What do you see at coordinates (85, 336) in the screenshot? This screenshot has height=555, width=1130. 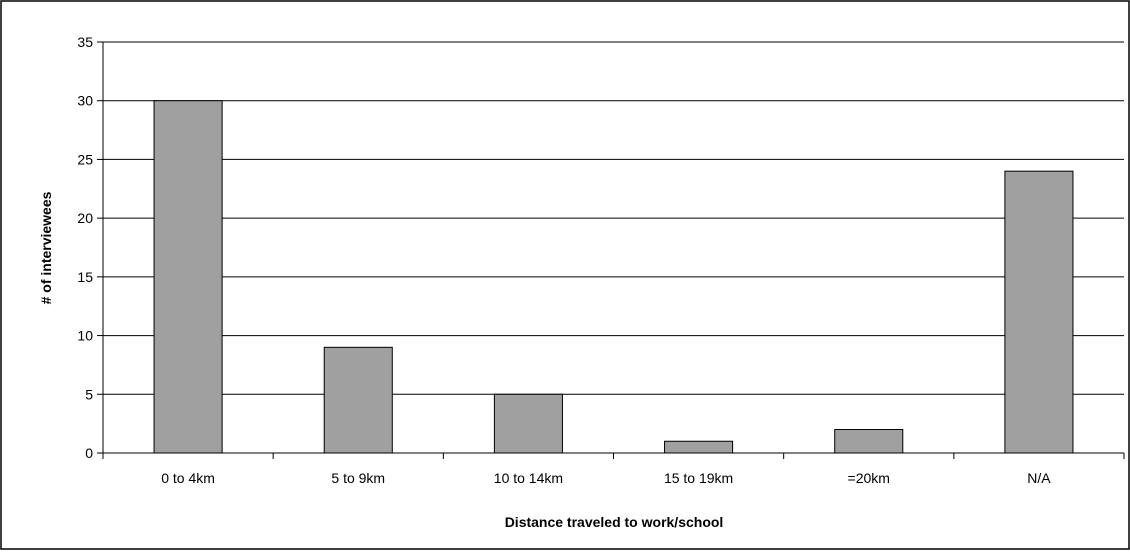 I see `y-tick-label: 10` at bounding box center [85, 336].